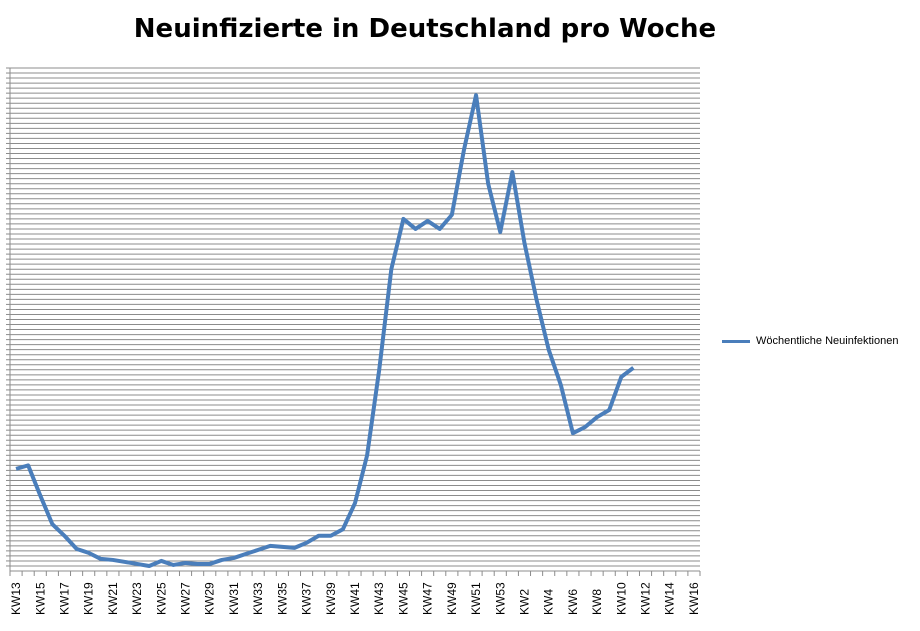 Image resolution: width=920 pixels, height=631 pixels. Describe the element at coordinates (524, 602) in the screenshot. I see `x-tick-label: KW2` at that location.